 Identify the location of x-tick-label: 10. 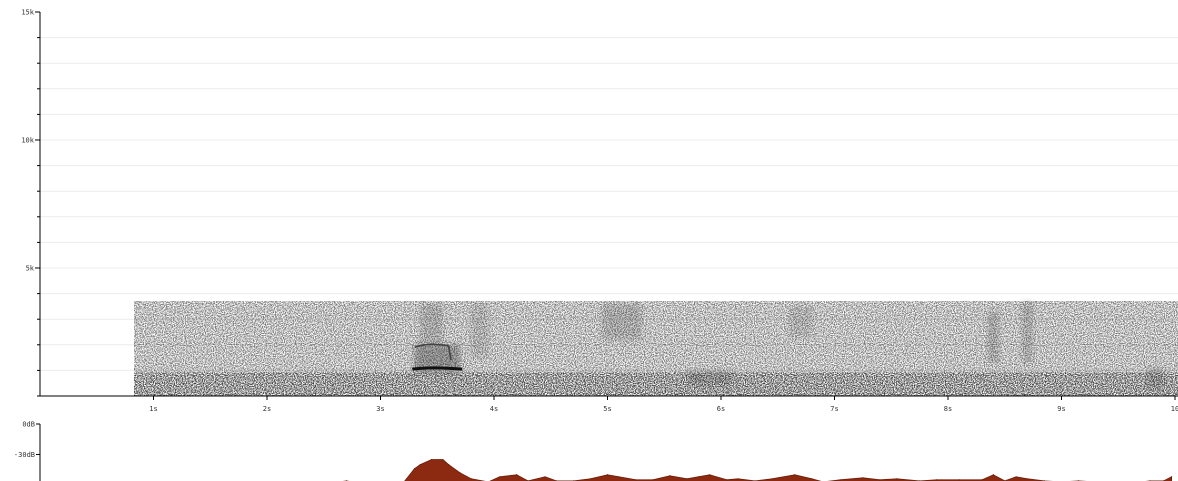
(1174, 409).